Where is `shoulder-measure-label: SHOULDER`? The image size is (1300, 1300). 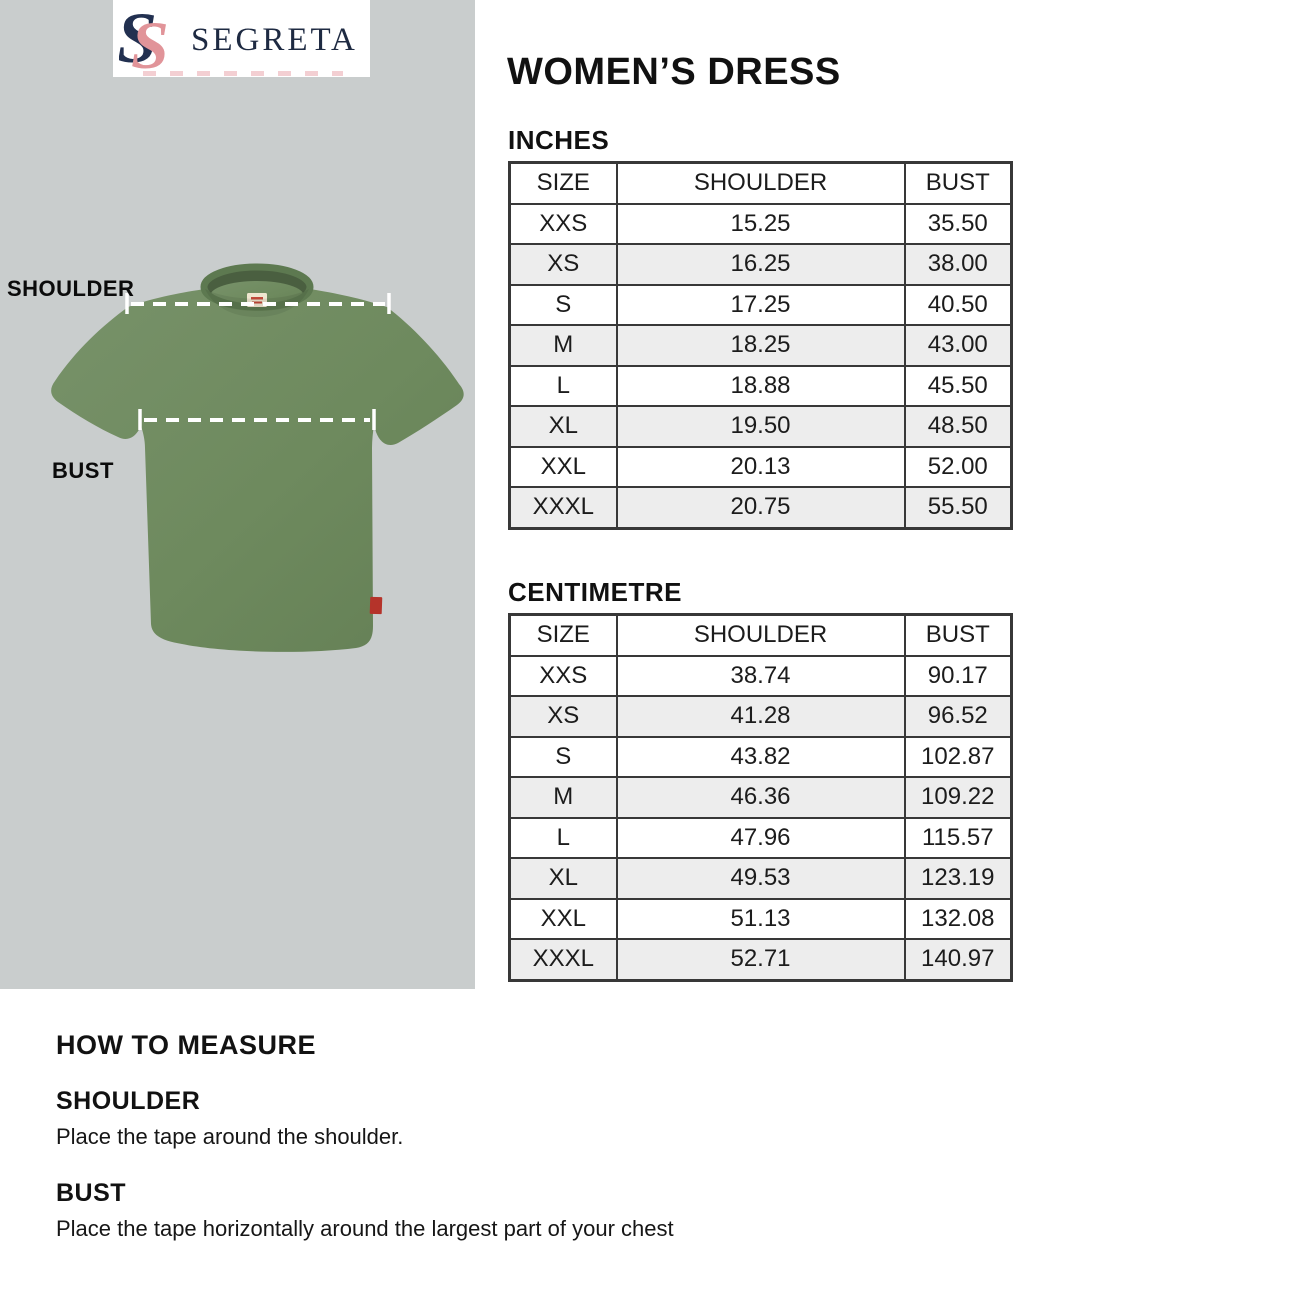
shoulder-measure-label: SHOULDER is located at coordinates (71, 288).